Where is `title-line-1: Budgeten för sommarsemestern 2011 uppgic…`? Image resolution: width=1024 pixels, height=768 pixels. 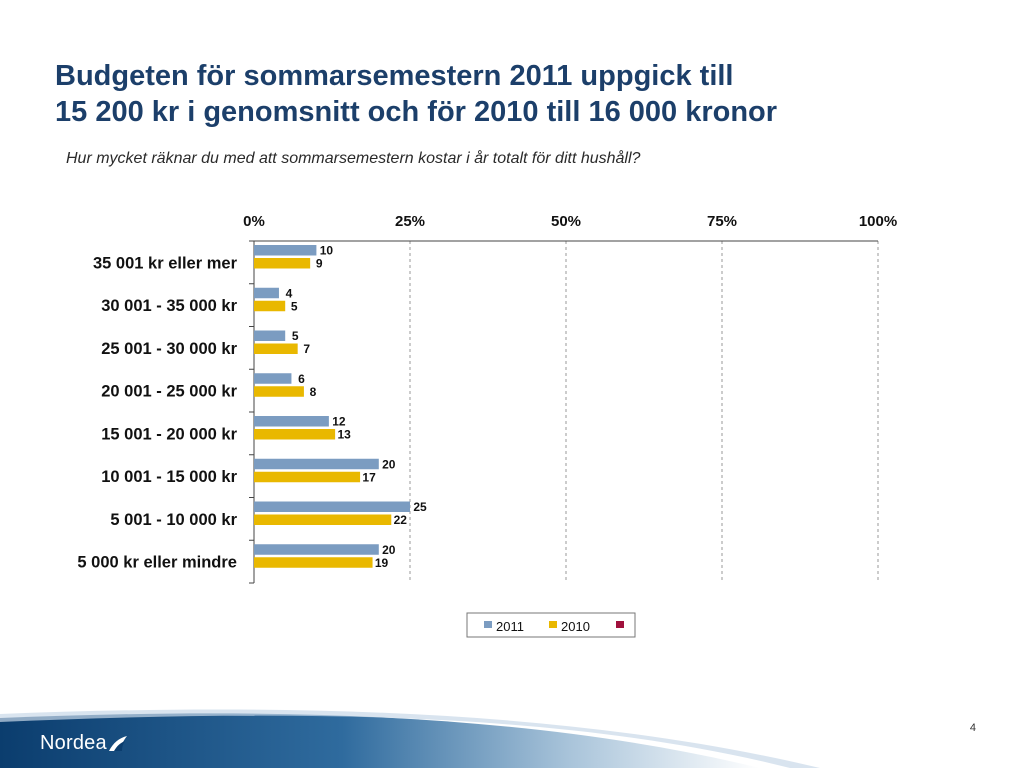 title-line-1: Budgeten för sommarsemestern 2011 uppgic… is located at coordinates (394, 76).